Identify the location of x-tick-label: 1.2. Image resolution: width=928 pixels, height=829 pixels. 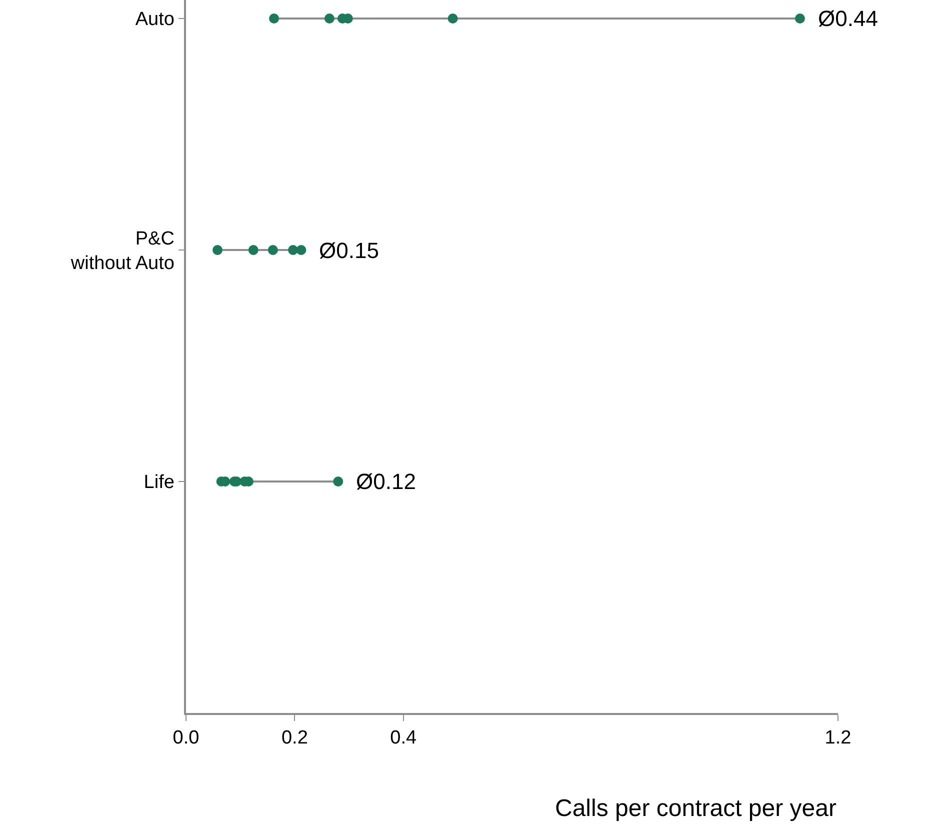
(838, 738).